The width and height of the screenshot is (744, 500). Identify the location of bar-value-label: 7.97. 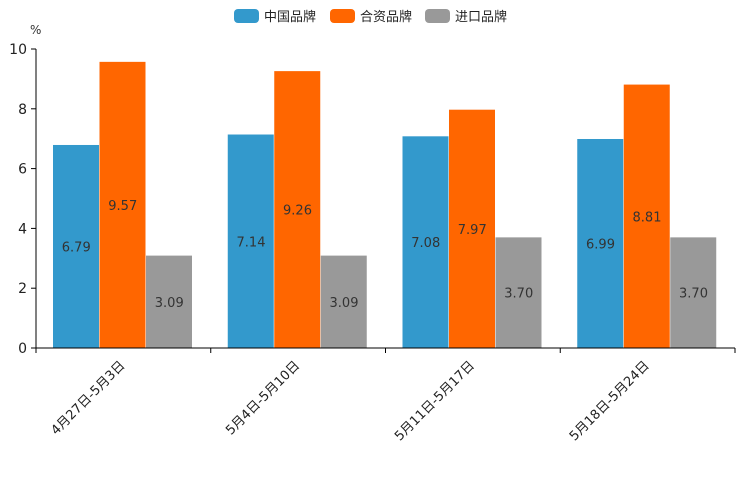
(472, 230).